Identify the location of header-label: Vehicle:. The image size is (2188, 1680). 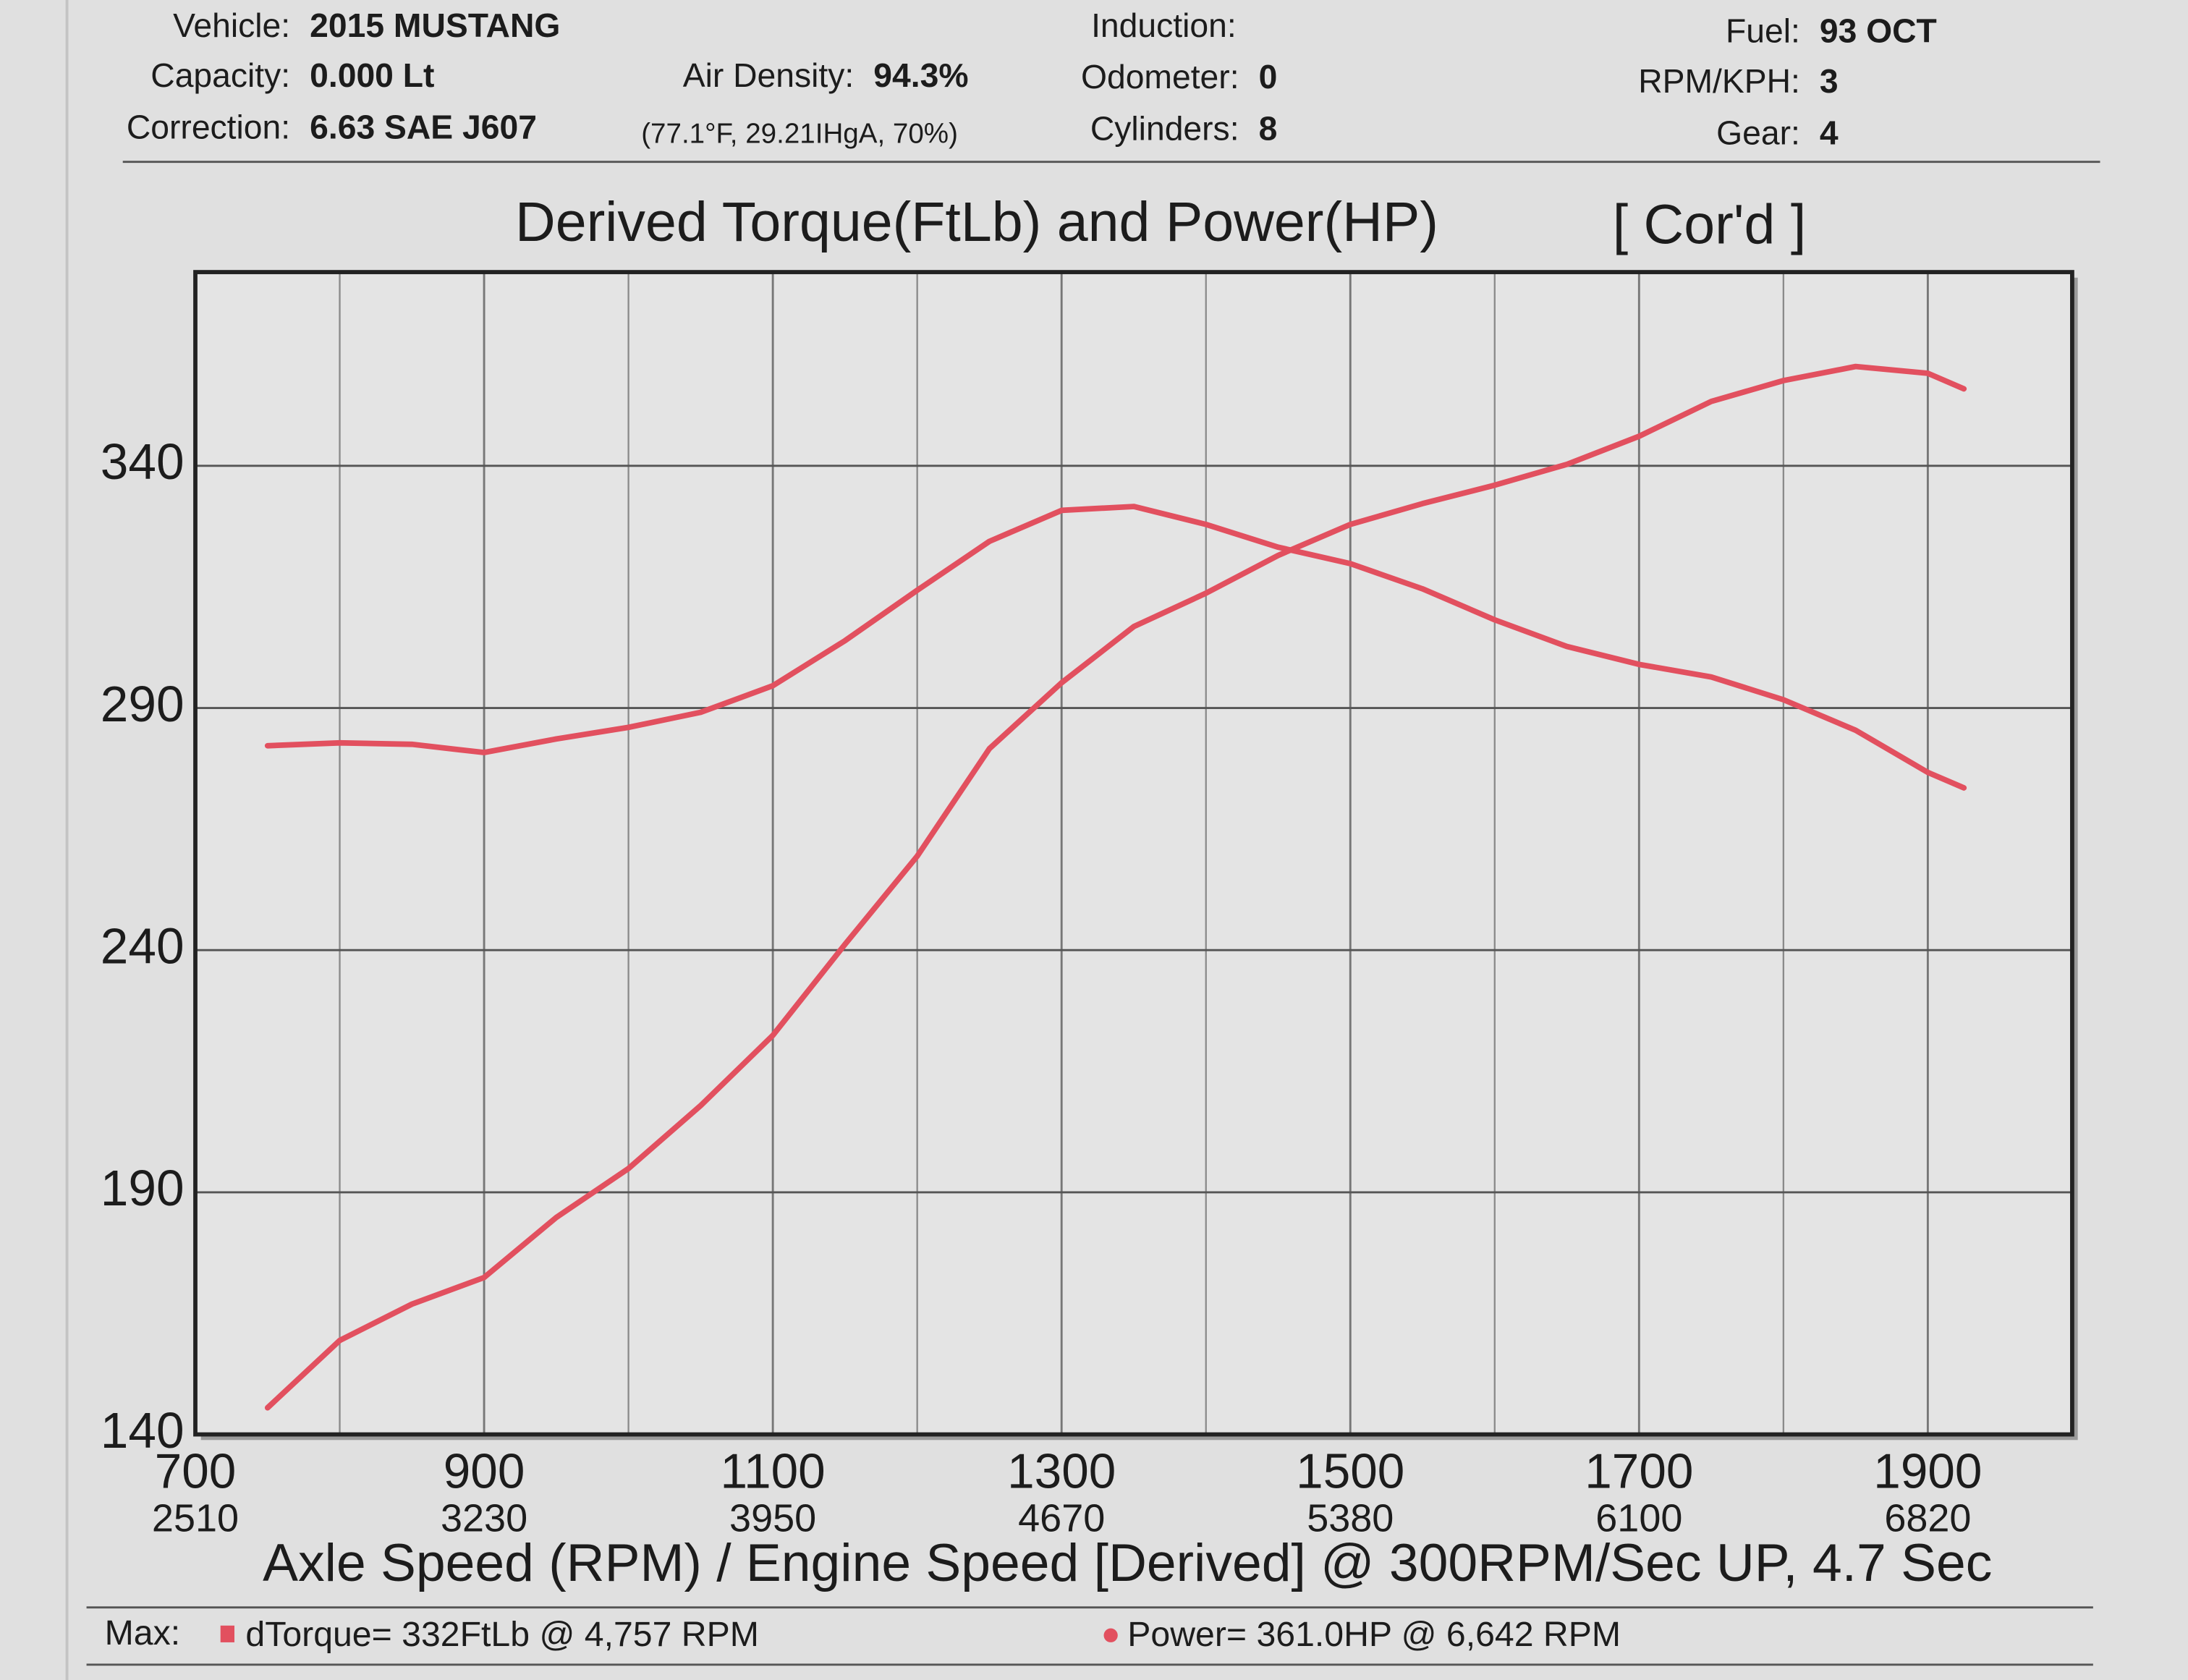
(231, 25).